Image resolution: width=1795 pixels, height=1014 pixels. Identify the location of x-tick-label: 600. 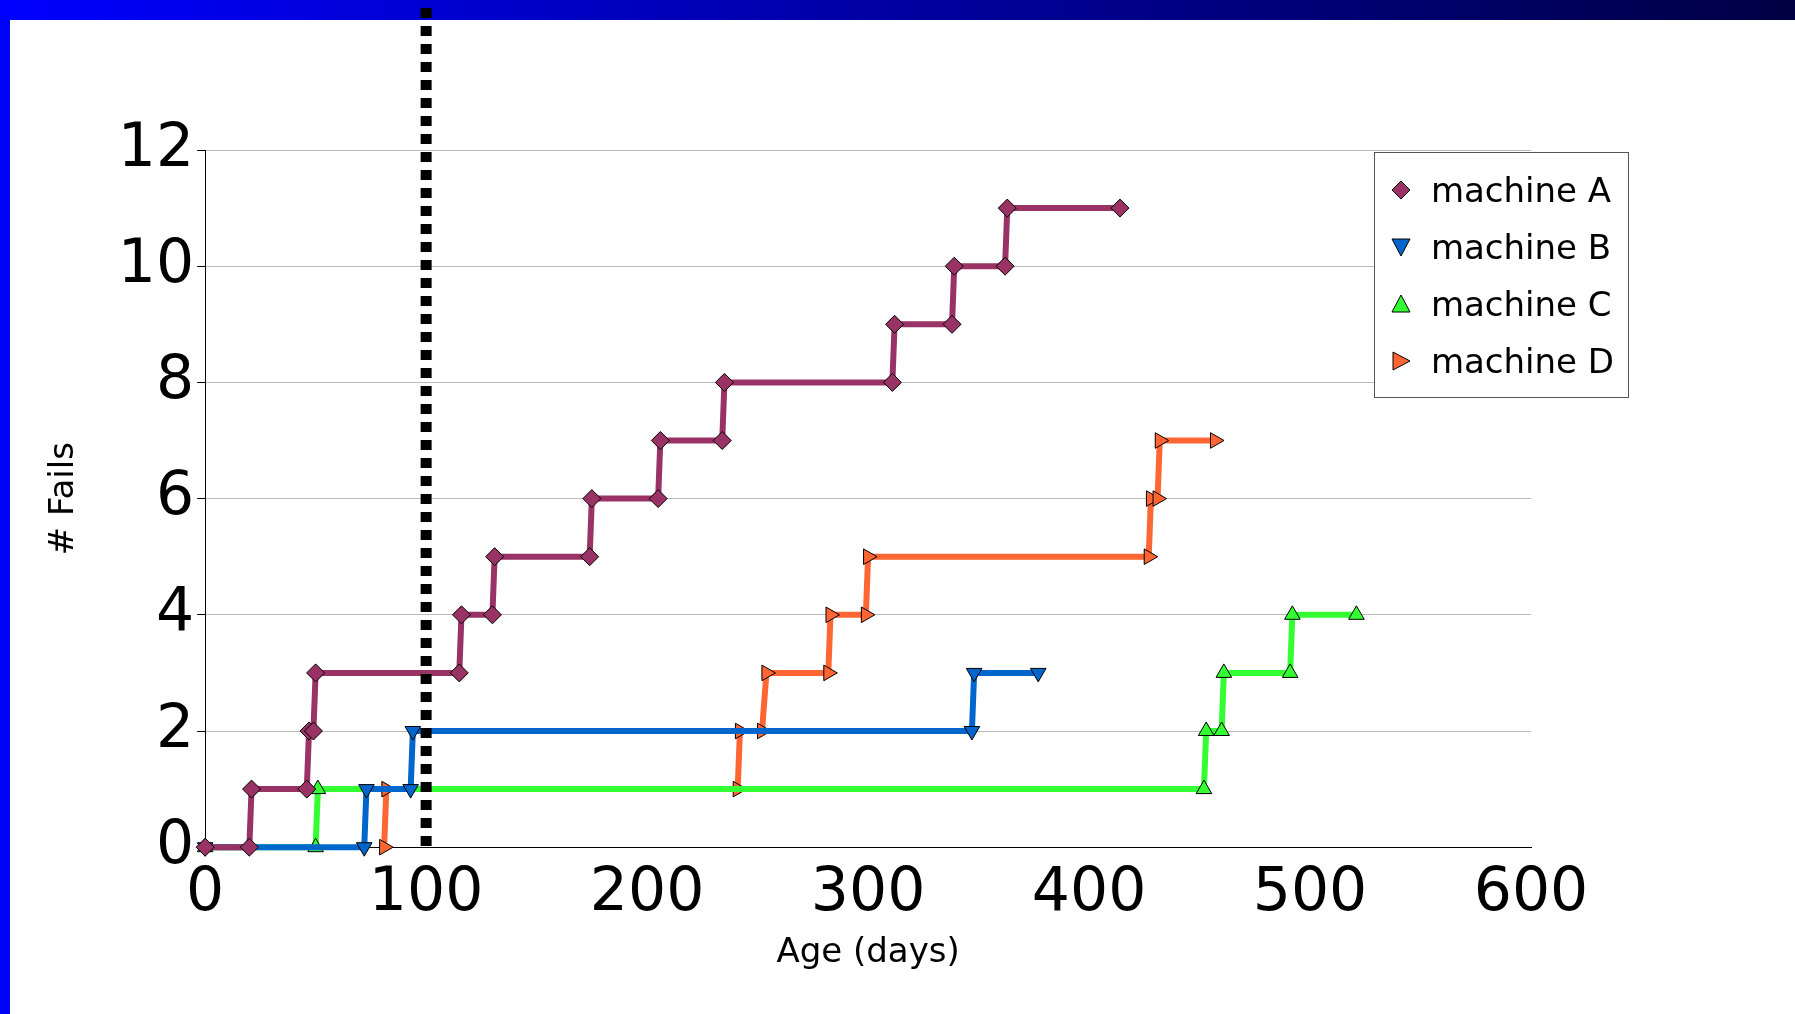
(1531, 888).